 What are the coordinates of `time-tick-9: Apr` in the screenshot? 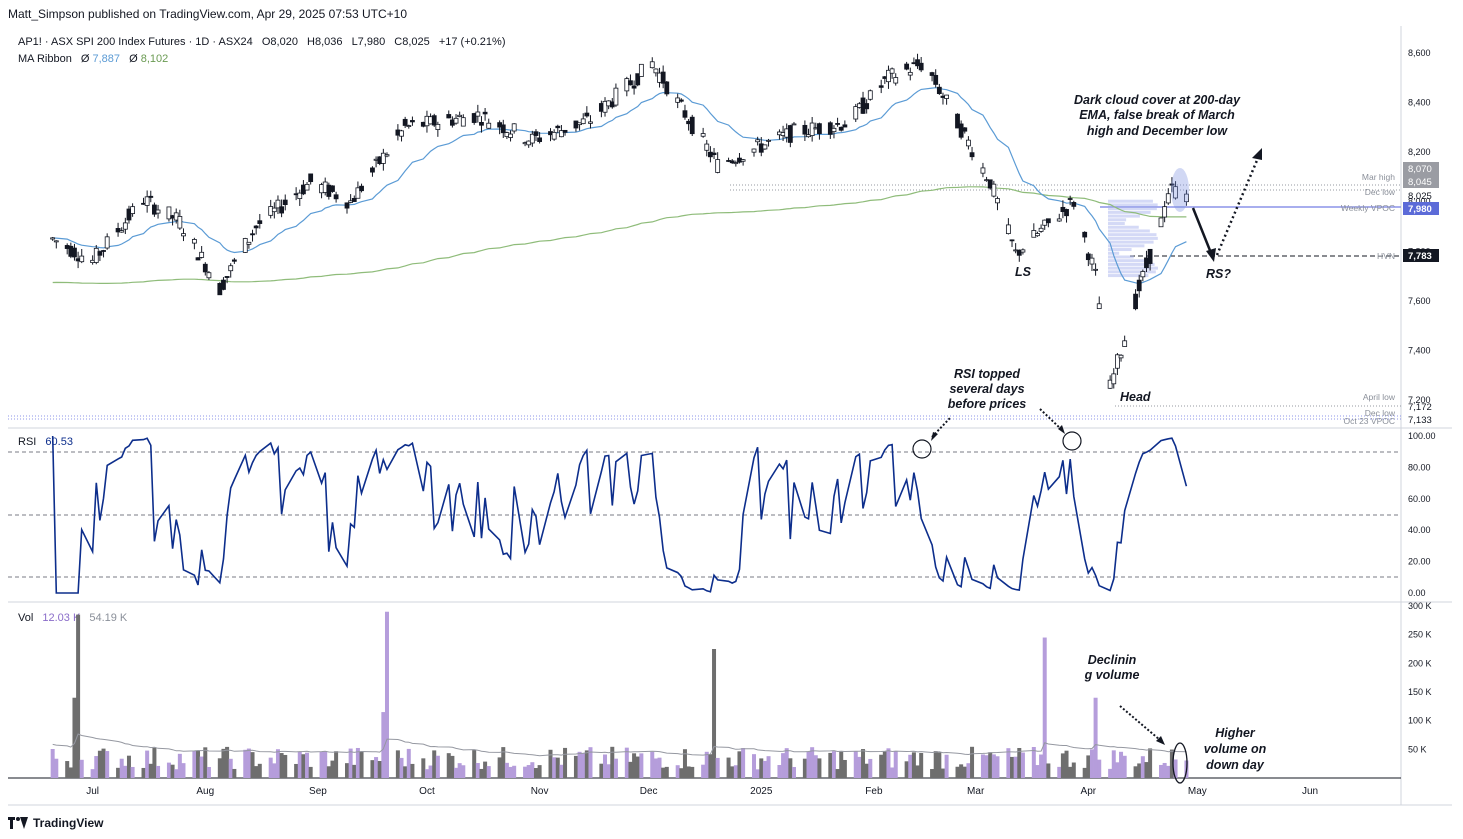 It's located at (1089, 791).